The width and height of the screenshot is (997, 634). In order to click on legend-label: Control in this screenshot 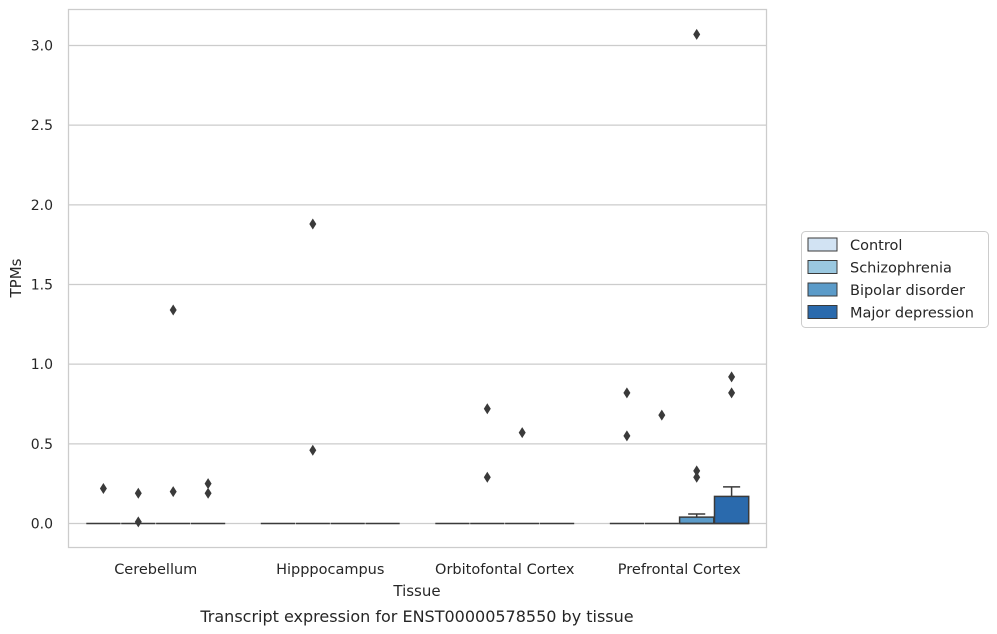, I will do `click(876, 246)`.